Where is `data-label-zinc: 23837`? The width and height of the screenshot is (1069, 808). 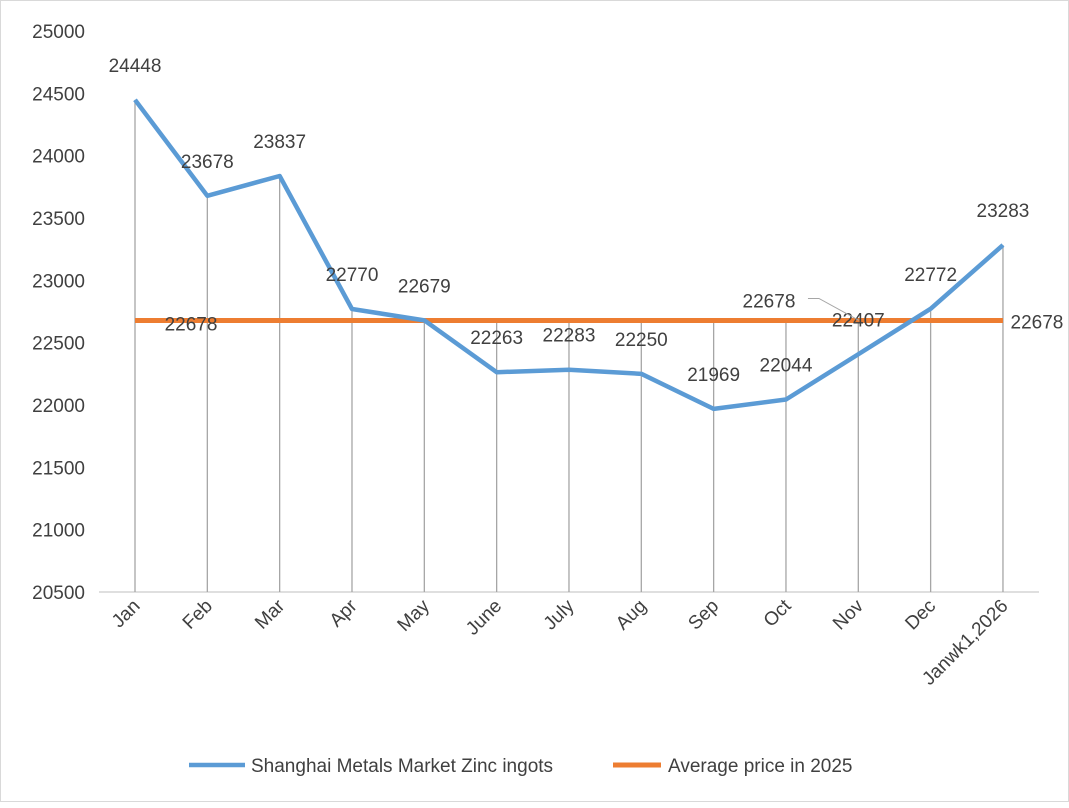
data-label-zinc: 23837 is located at coordinates (279, 142).